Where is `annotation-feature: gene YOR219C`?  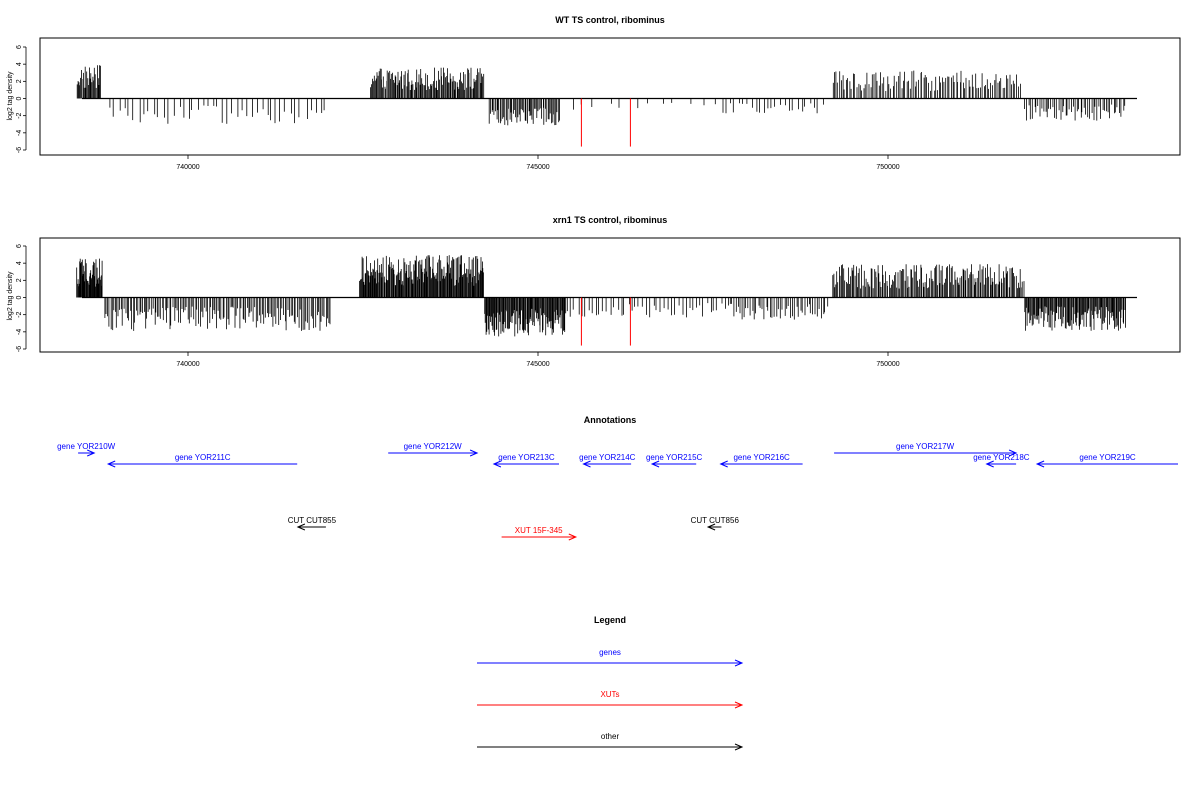 annotation-feature: gene YOR219C is located at coordinates (1106, 460).